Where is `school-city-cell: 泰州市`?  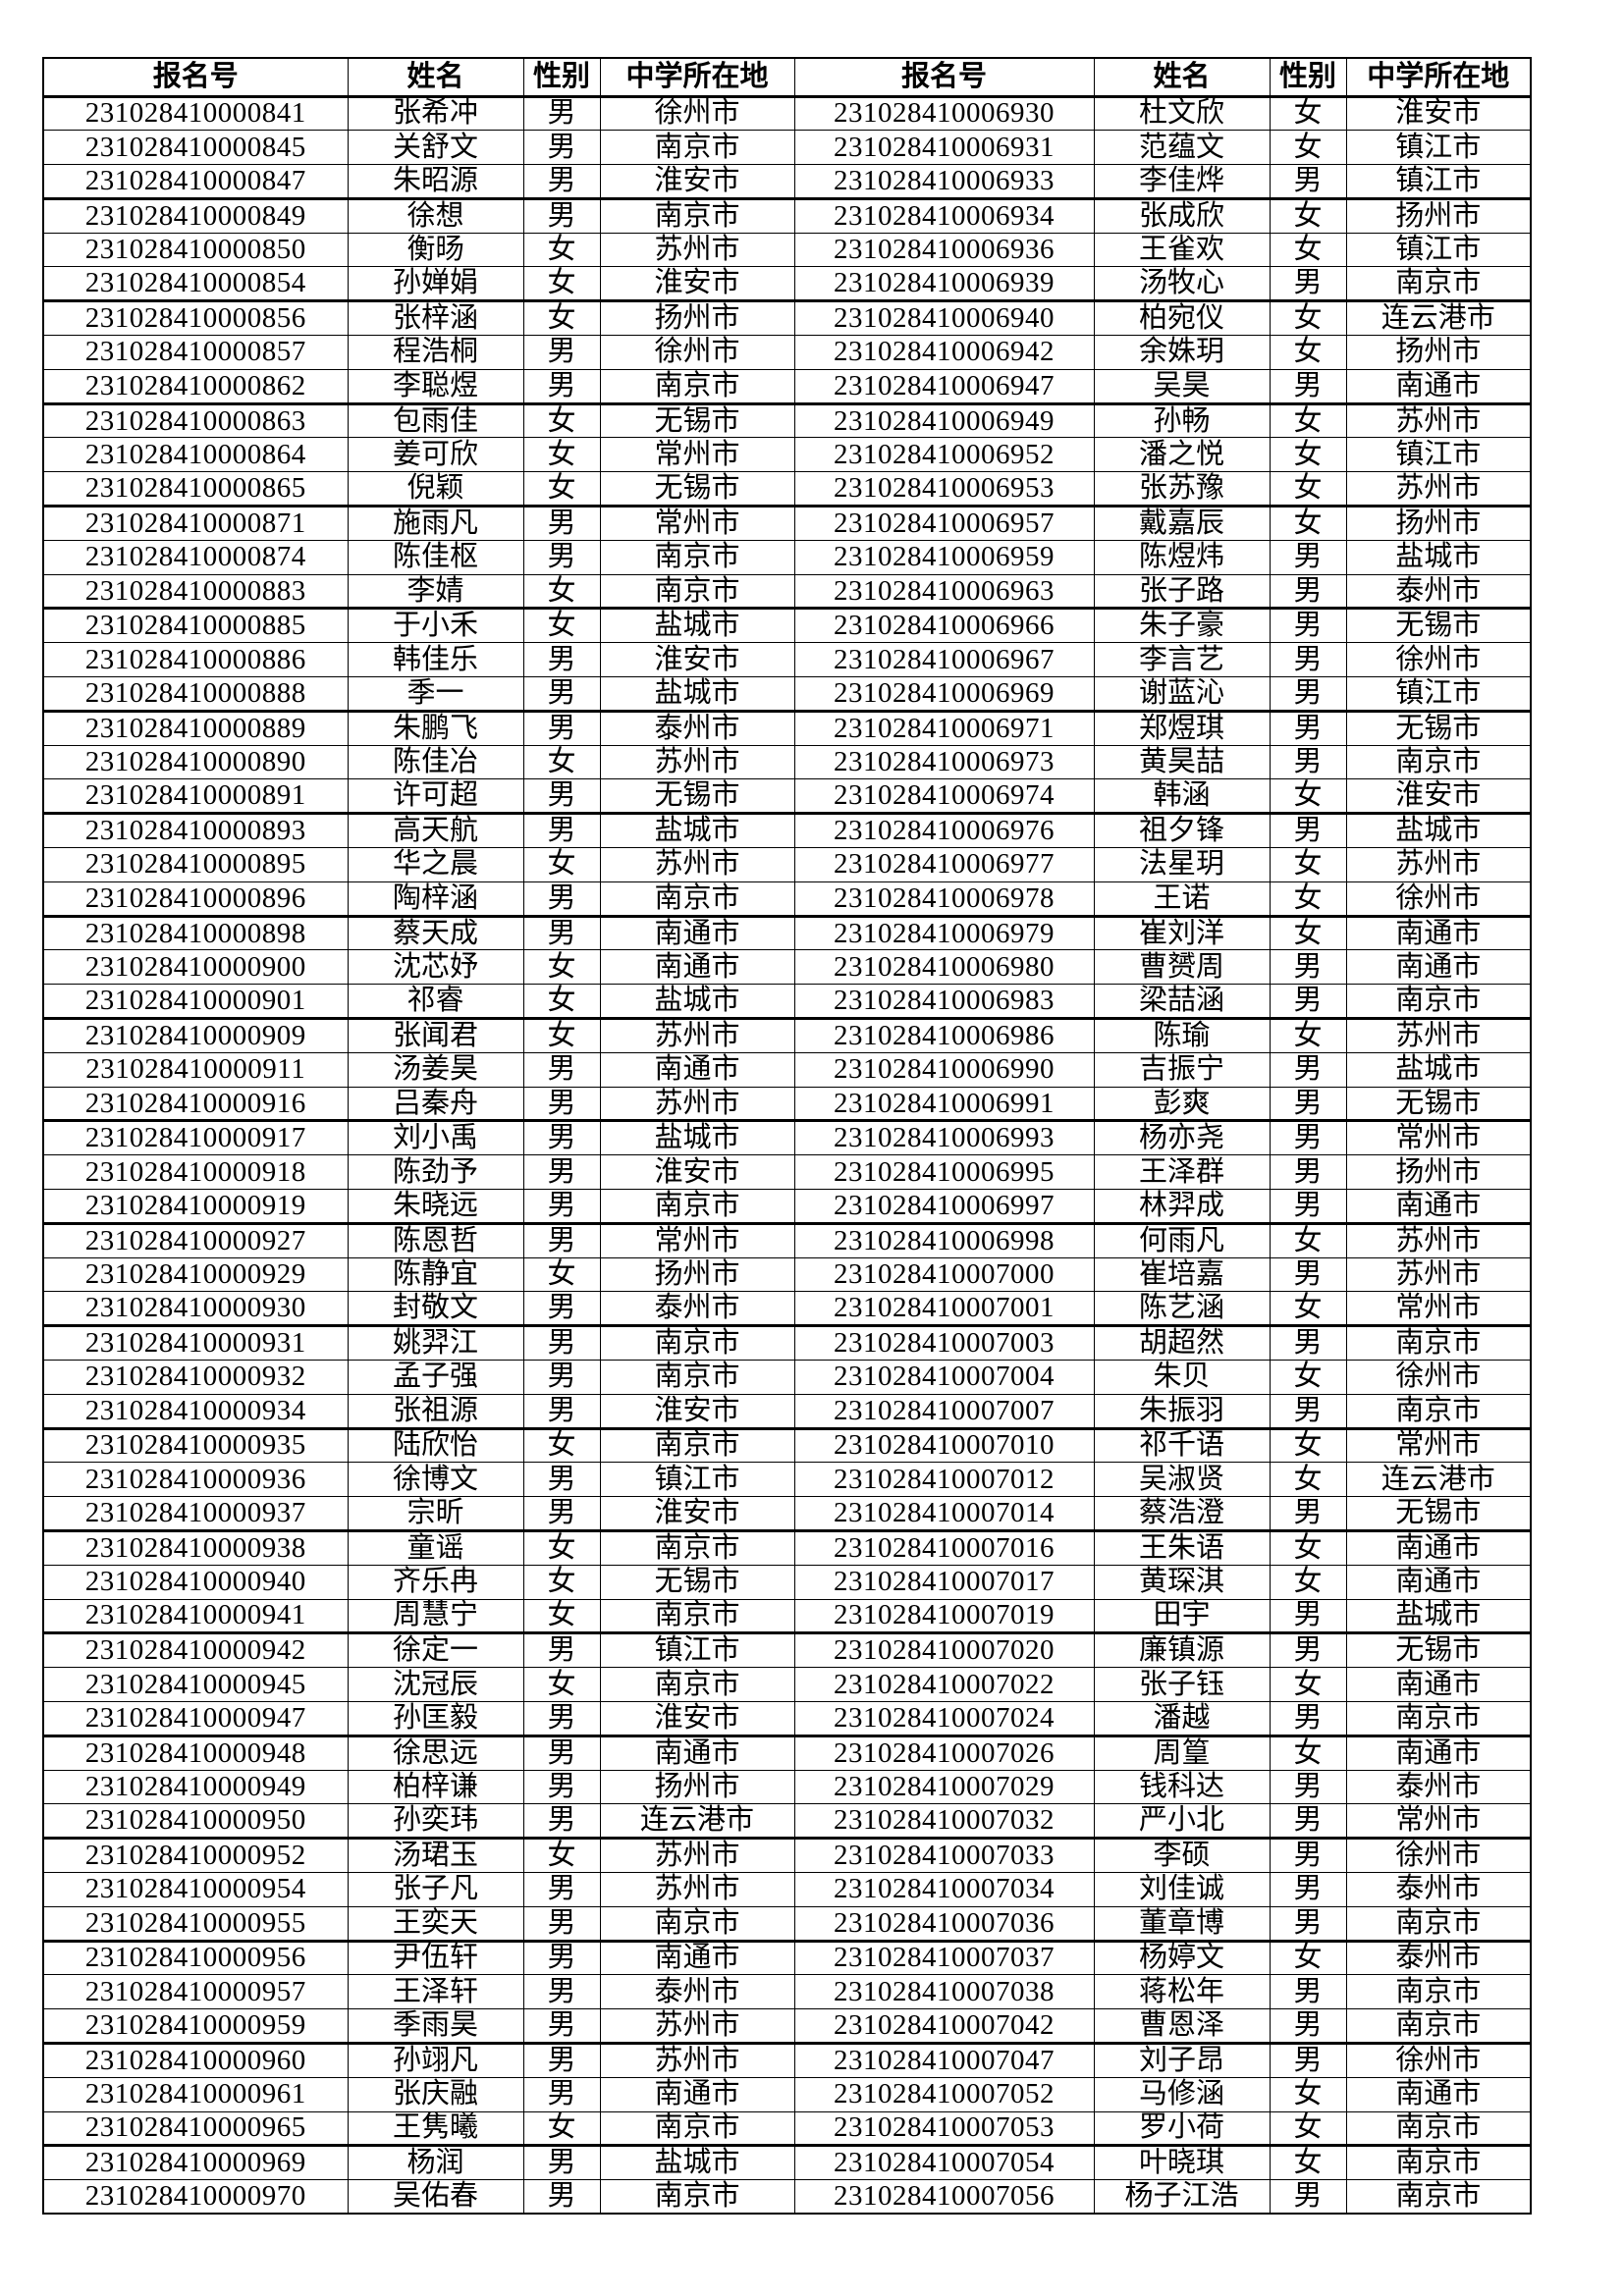 school-city-cell: 泰州市 is located at coordinates (697, 1310).